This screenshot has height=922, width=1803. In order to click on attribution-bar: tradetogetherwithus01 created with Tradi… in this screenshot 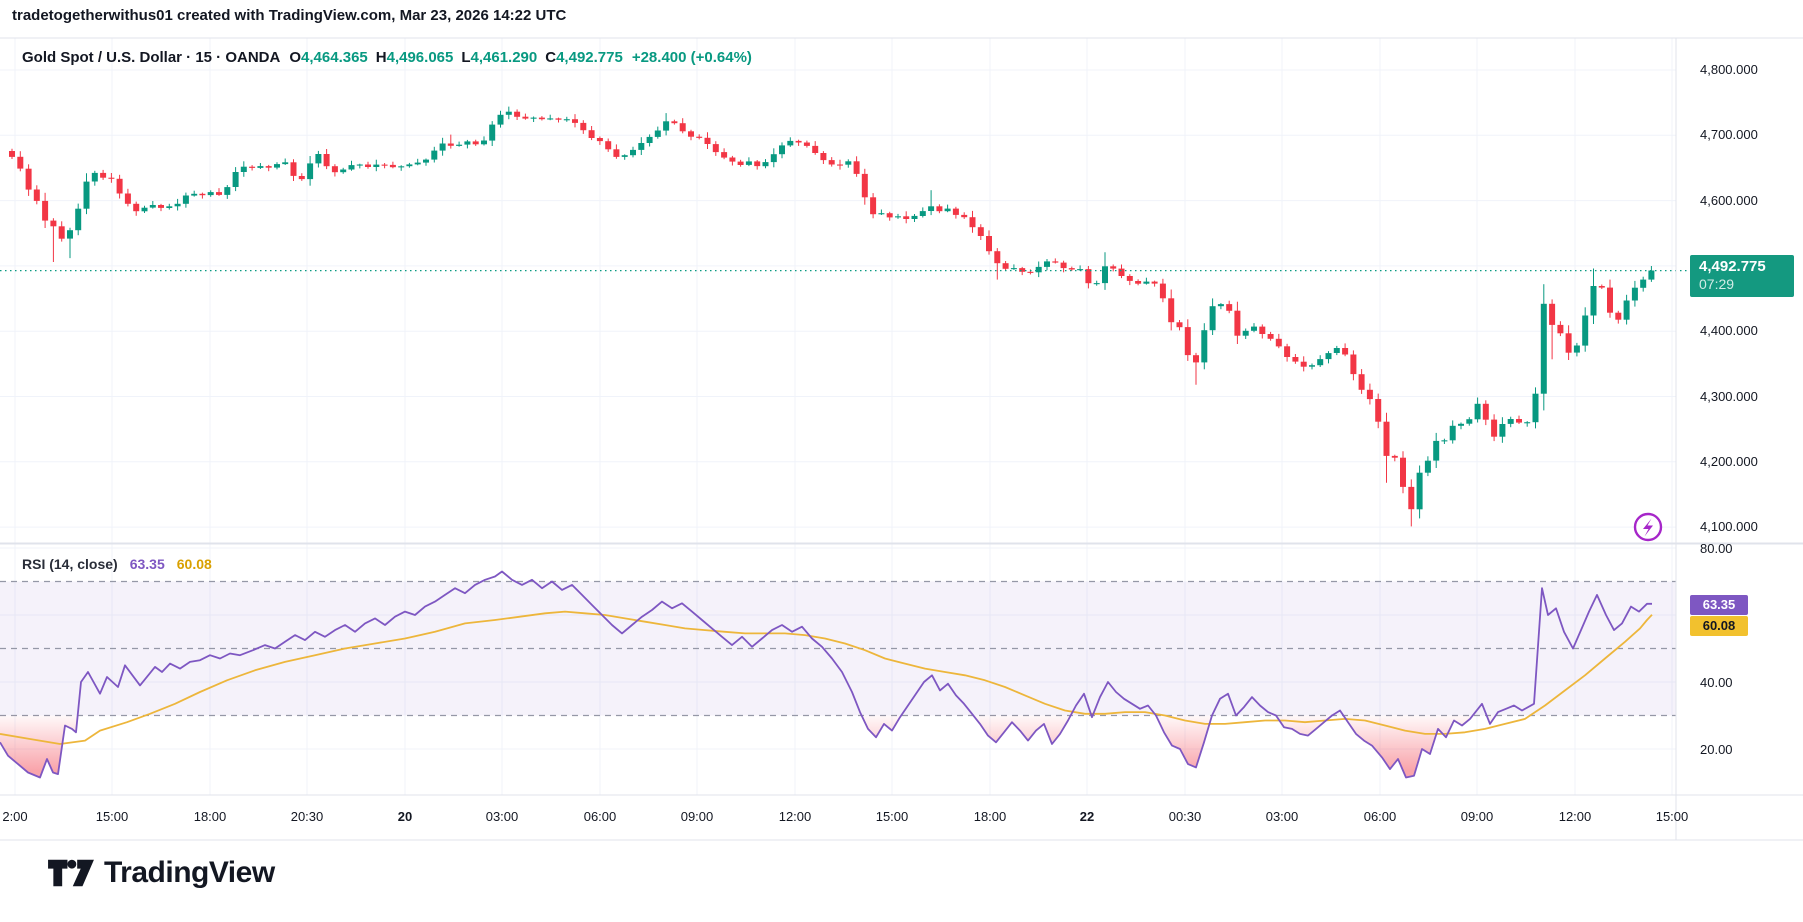, I will do `click(289, 15)`.